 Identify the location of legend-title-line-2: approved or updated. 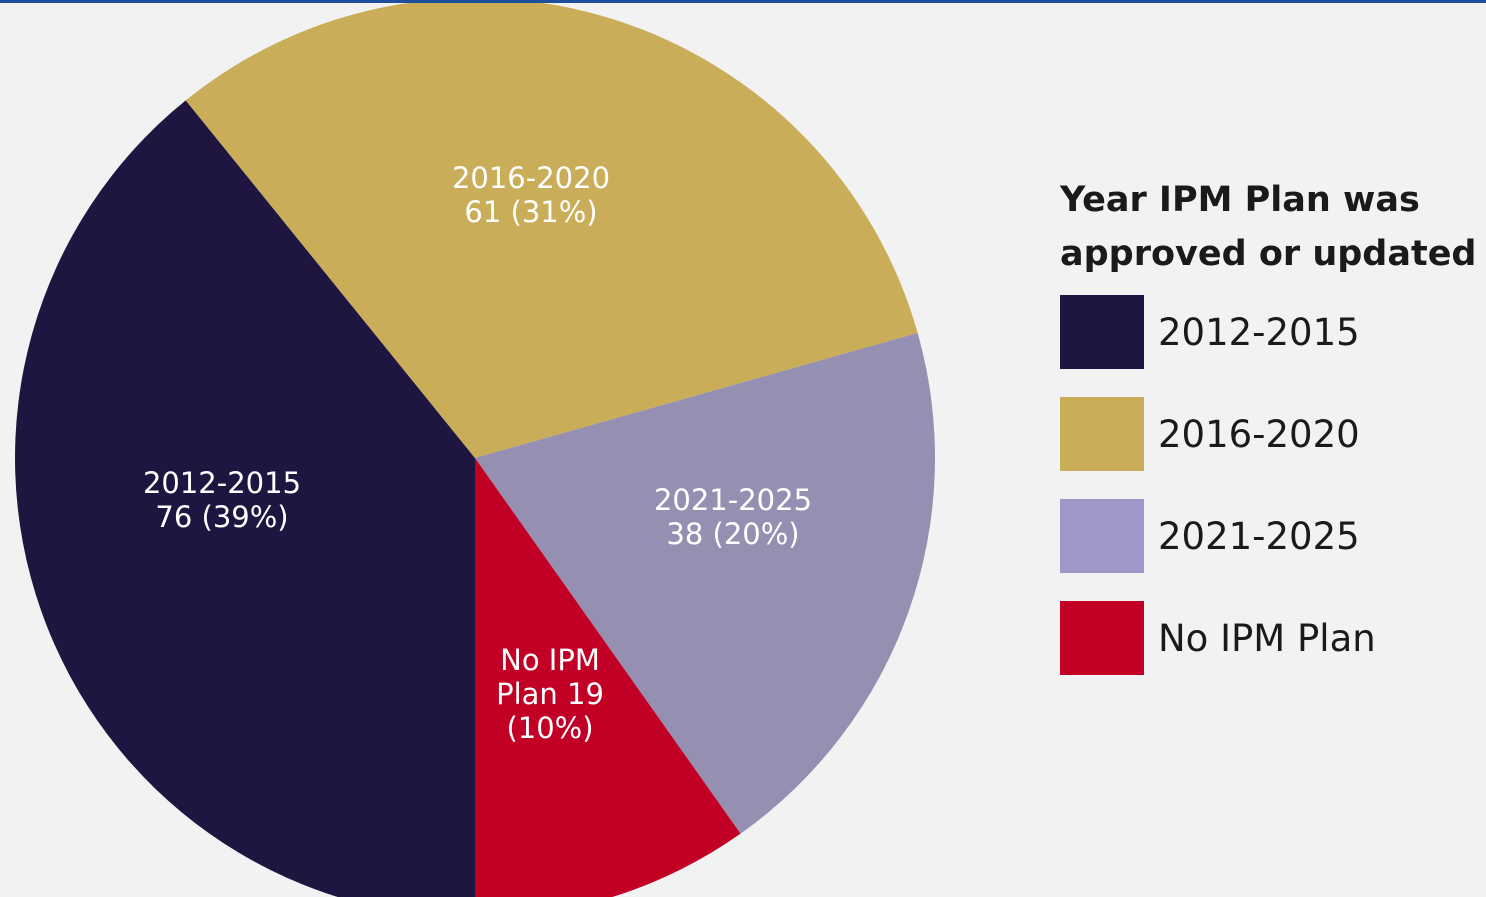
(1268, 254).